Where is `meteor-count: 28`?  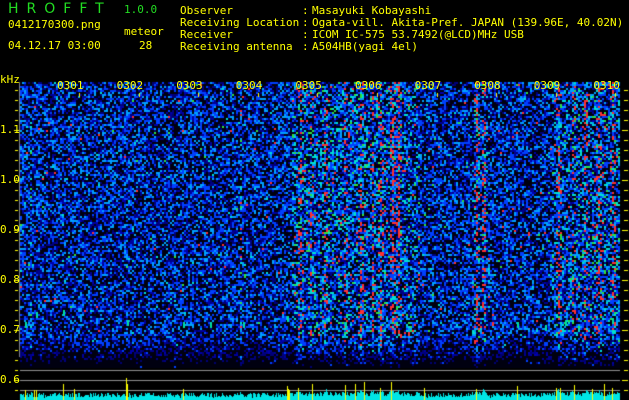 meteor-count: 28 is located at coordinates (146, 45).